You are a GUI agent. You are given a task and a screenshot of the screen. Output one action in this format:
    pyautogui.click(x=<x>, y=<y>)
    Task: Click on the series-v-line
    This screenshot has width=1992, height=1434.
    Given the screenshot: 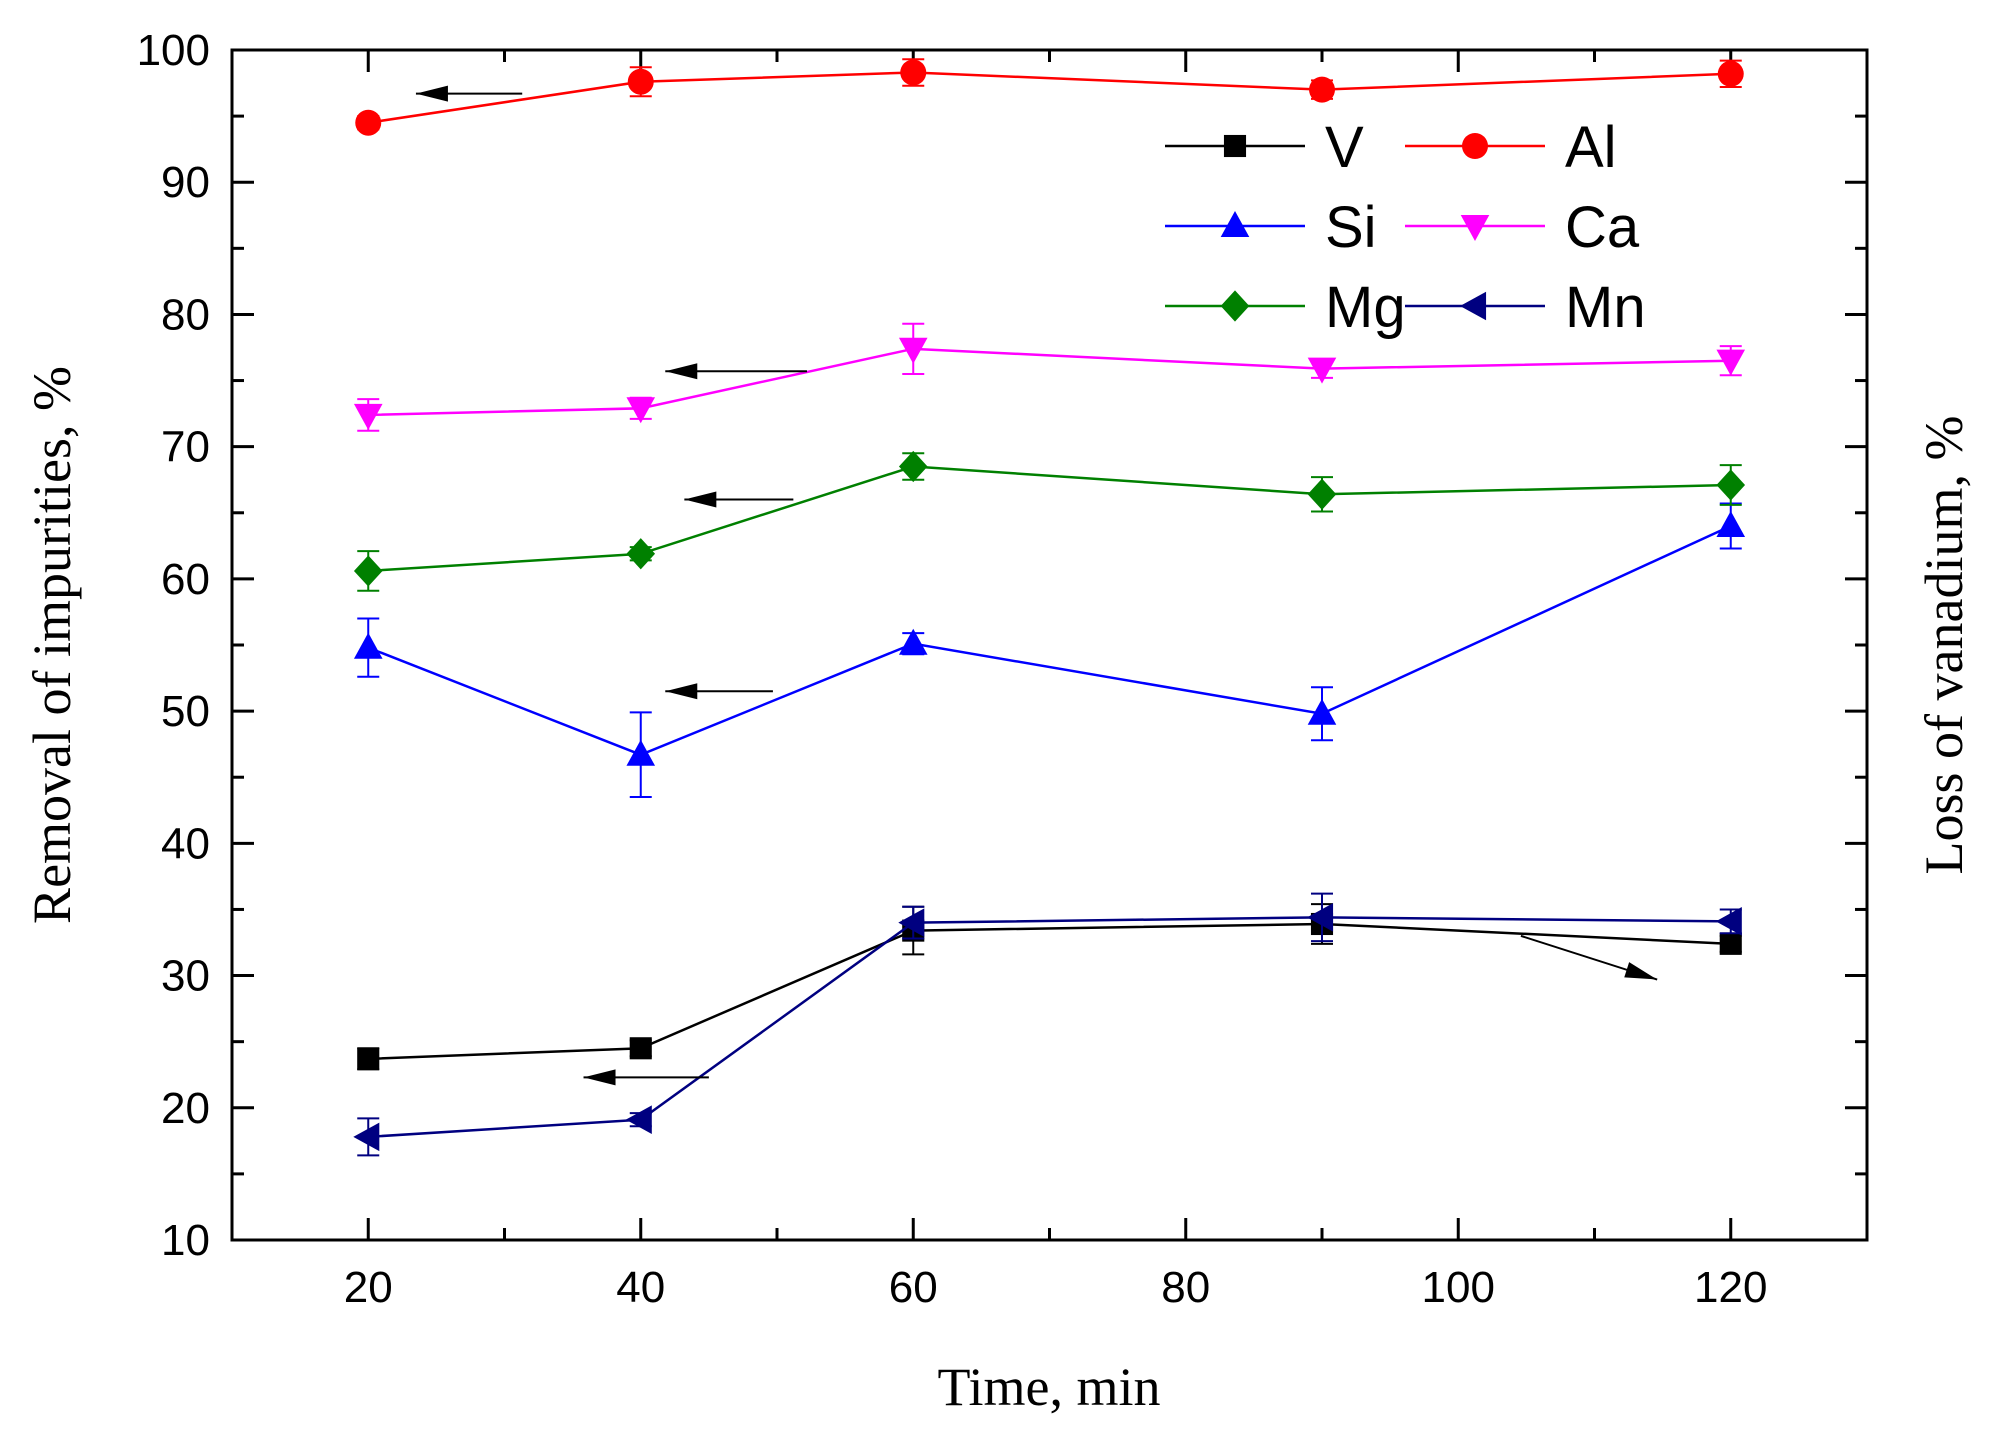 What is the action you would take?
    pyautogui.click(x=1049, y=991)
    